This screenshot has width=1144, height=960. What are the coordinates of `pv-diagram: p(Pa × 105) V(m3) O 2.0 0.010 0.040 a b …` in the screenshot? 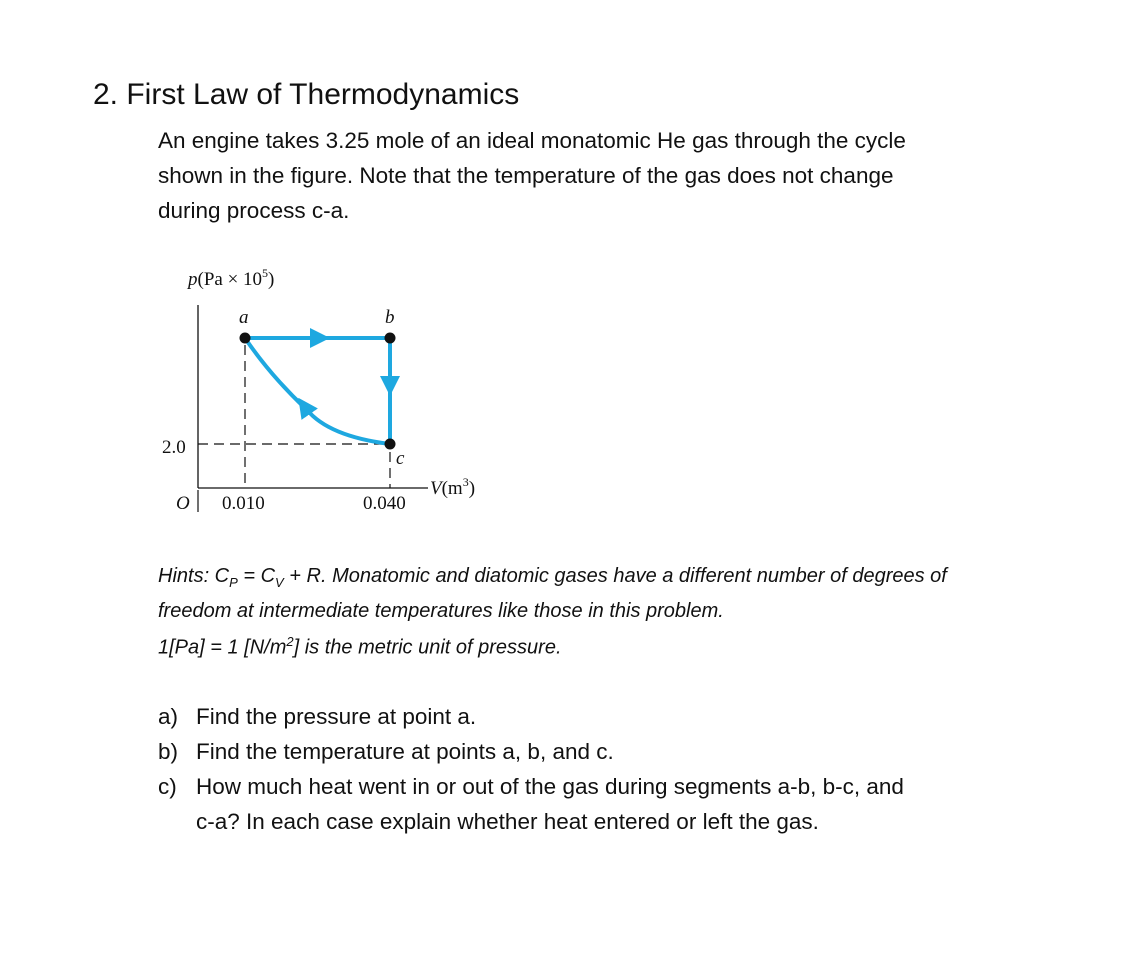 It's located at (318, 390).